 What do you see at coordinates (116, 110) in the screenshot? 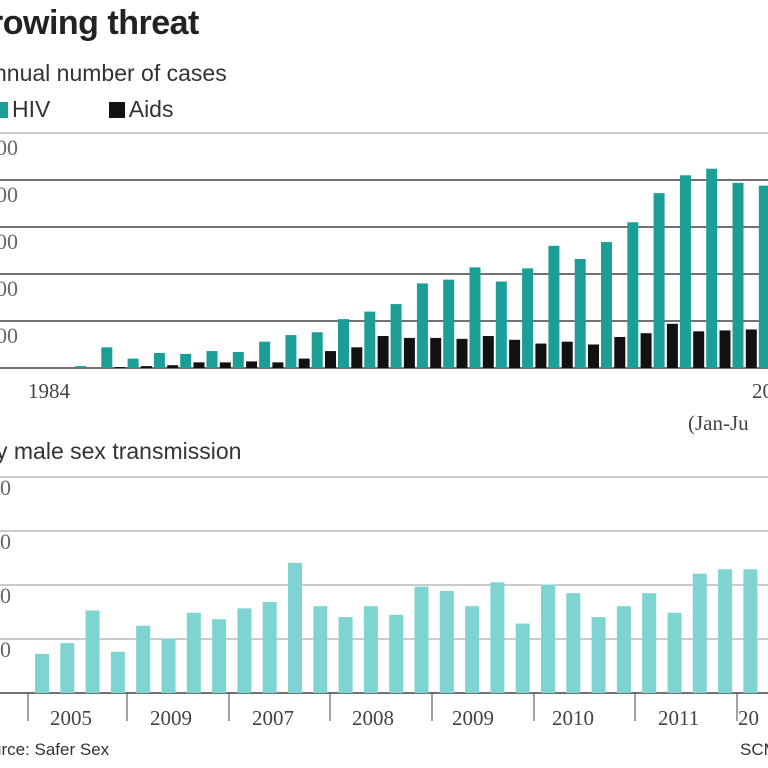
I see `legend-swatch-aids` at bounding box center [116, 110].